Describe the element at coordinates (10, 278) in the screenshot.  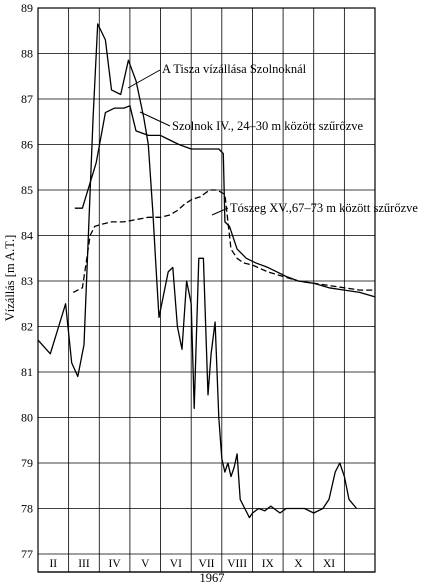
I see `y-axis-label: Vízállás [m A.T.]` at that location.